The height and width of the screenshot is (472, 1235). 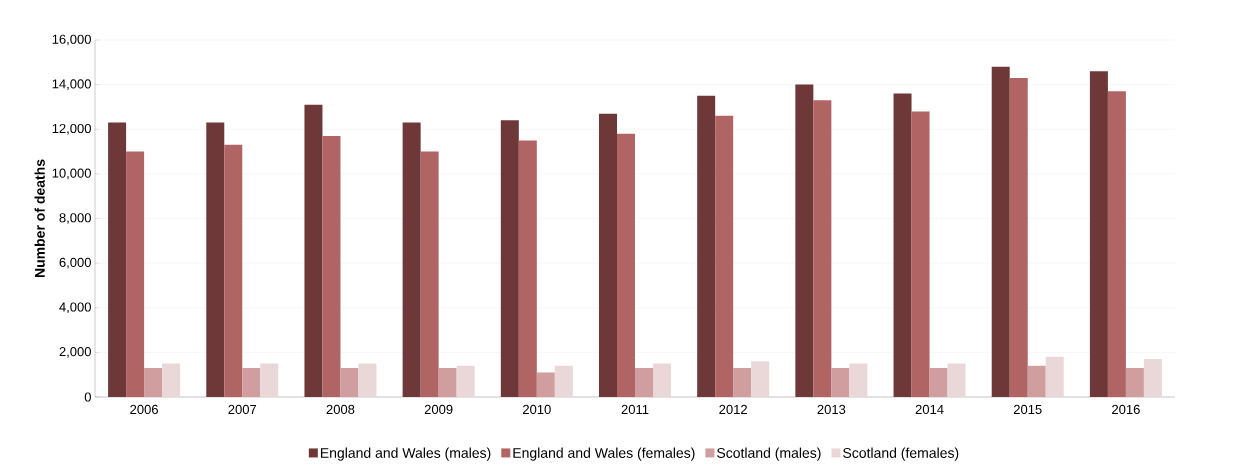 I want to click on x-tick-label: 2015, so click(x=1027, y=409).